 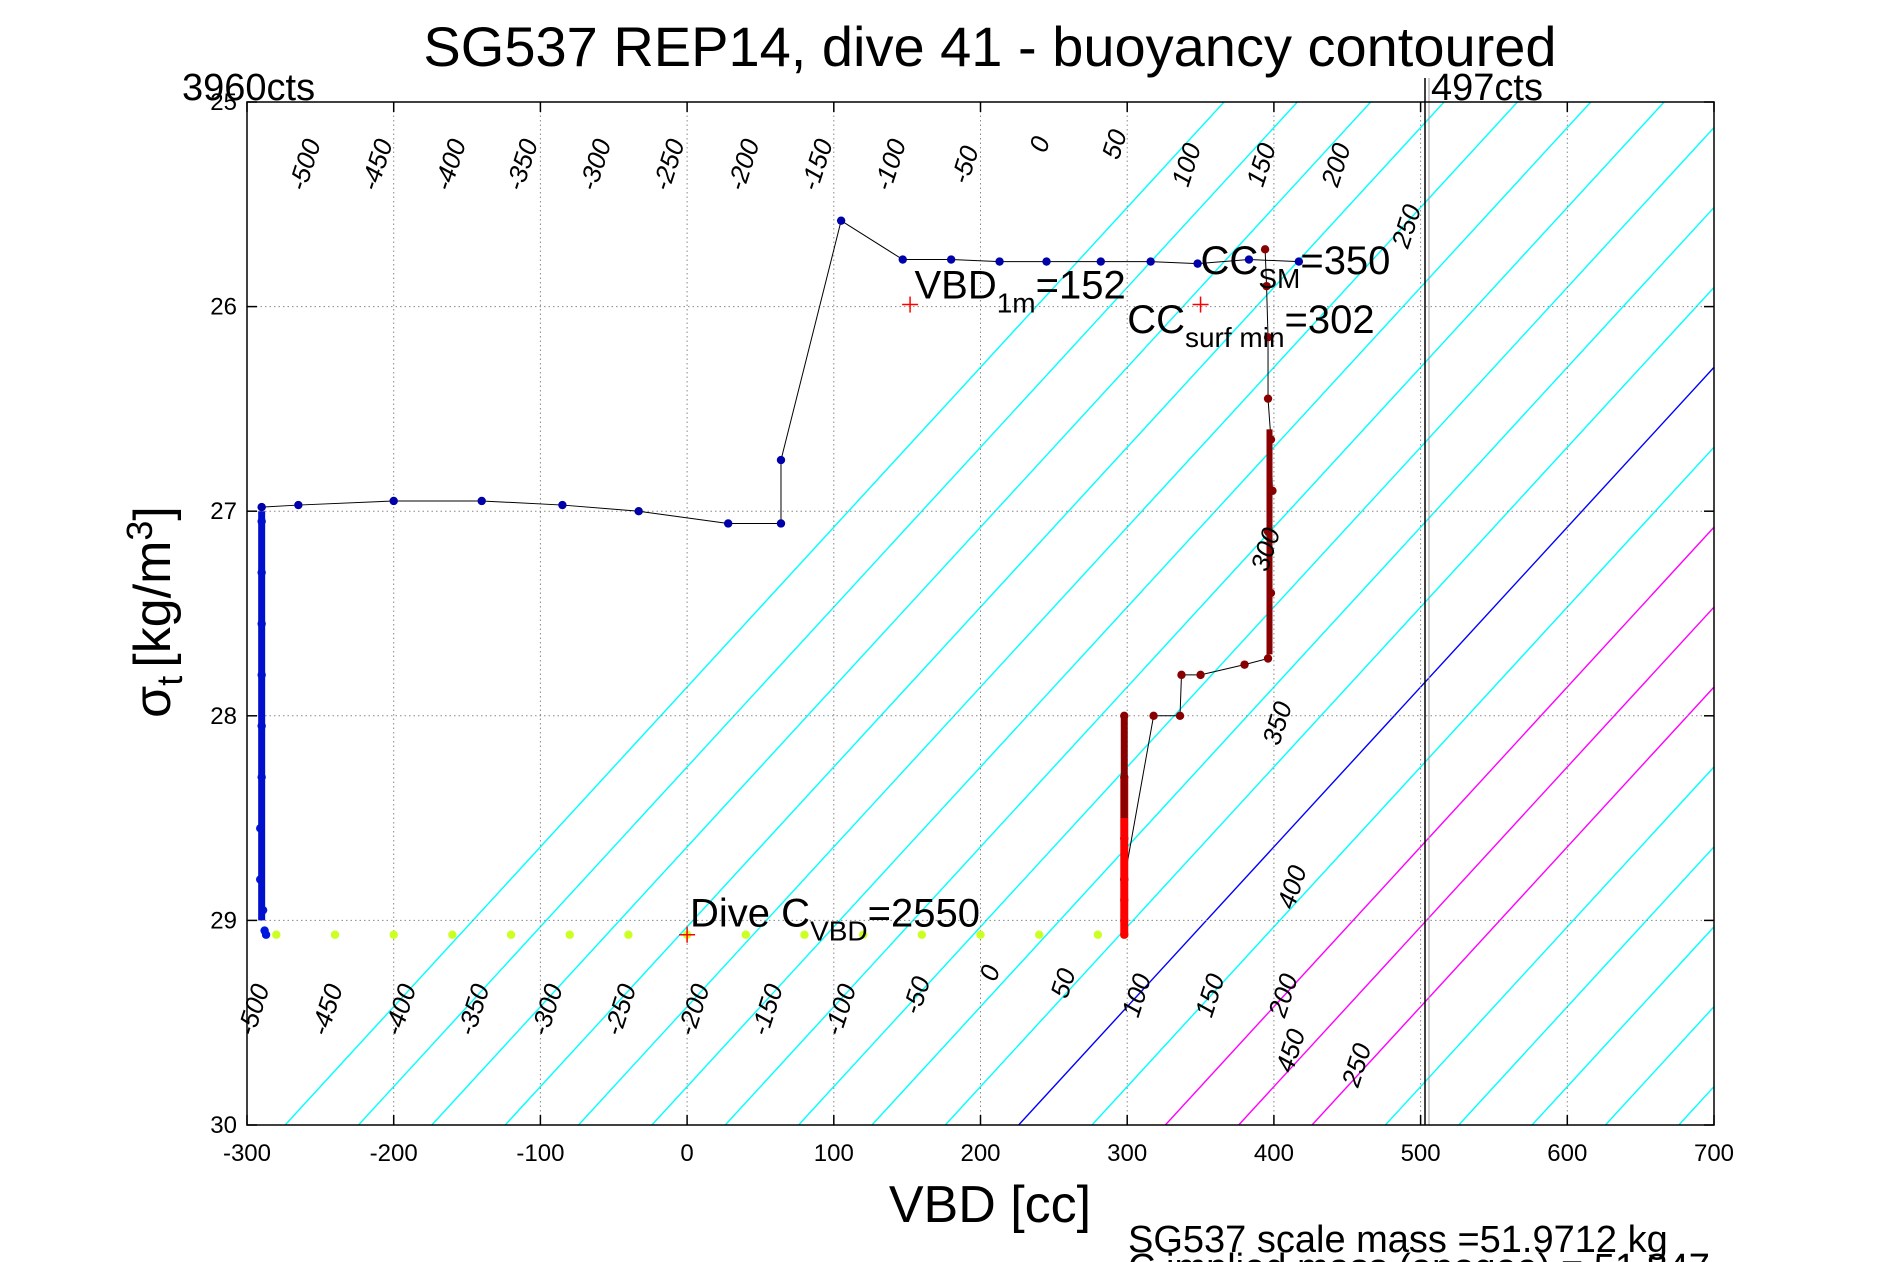 I want to click on y-tick-label: 27, so click(x=223, y=511).